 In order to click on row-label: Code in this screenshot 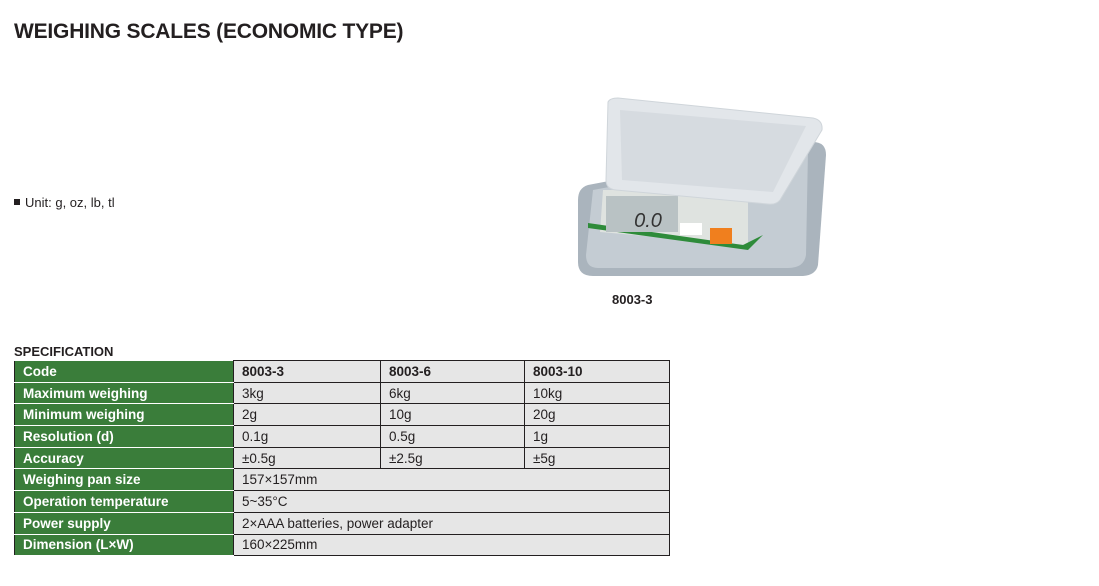, I will do `click(124, 371)`.